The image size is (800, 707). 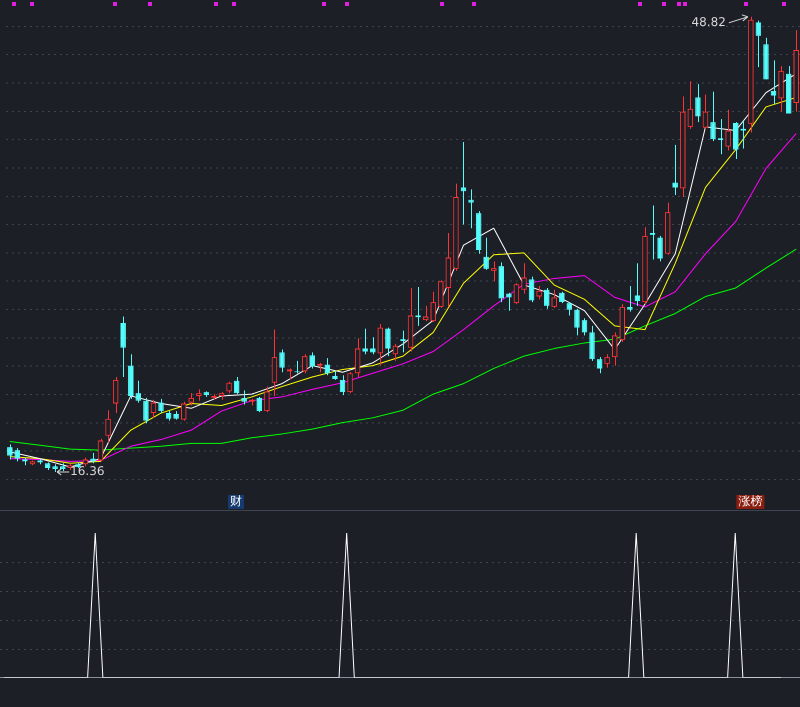 I want to click on annotation: 48.82, so click(x=708, y=21).